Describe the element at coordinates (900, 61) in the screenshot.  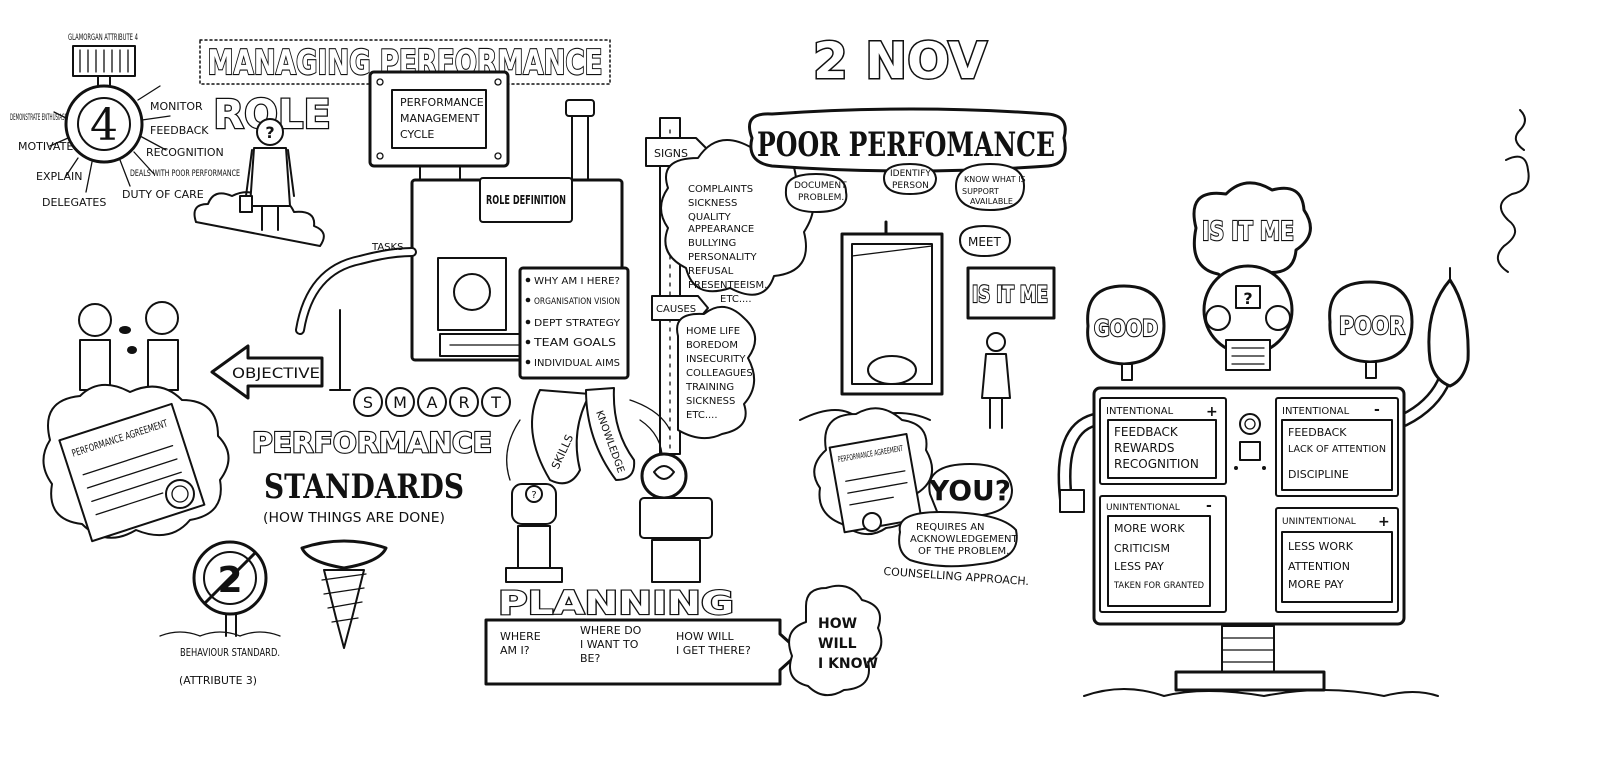
I see `date-title: 2 NOV` at that location.